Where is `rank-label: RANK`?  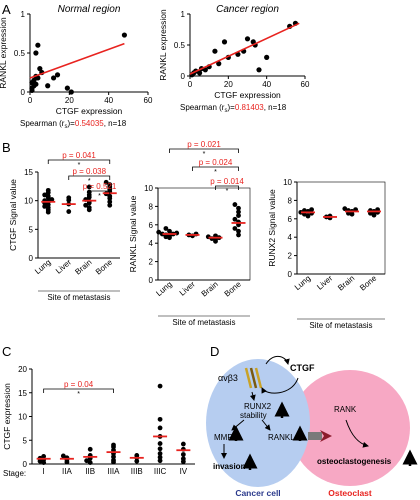 rank-label: RANK is located at coordinates (345, 409).